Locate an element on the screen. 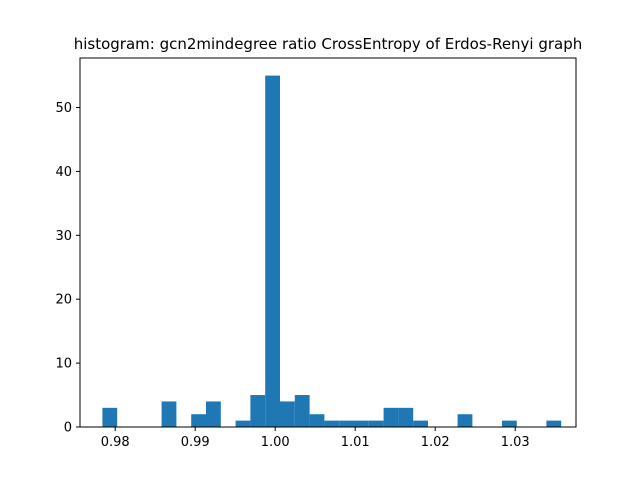 The image size is (640, 480). y-tick-label: 10 is located at coordinates (63, 364).